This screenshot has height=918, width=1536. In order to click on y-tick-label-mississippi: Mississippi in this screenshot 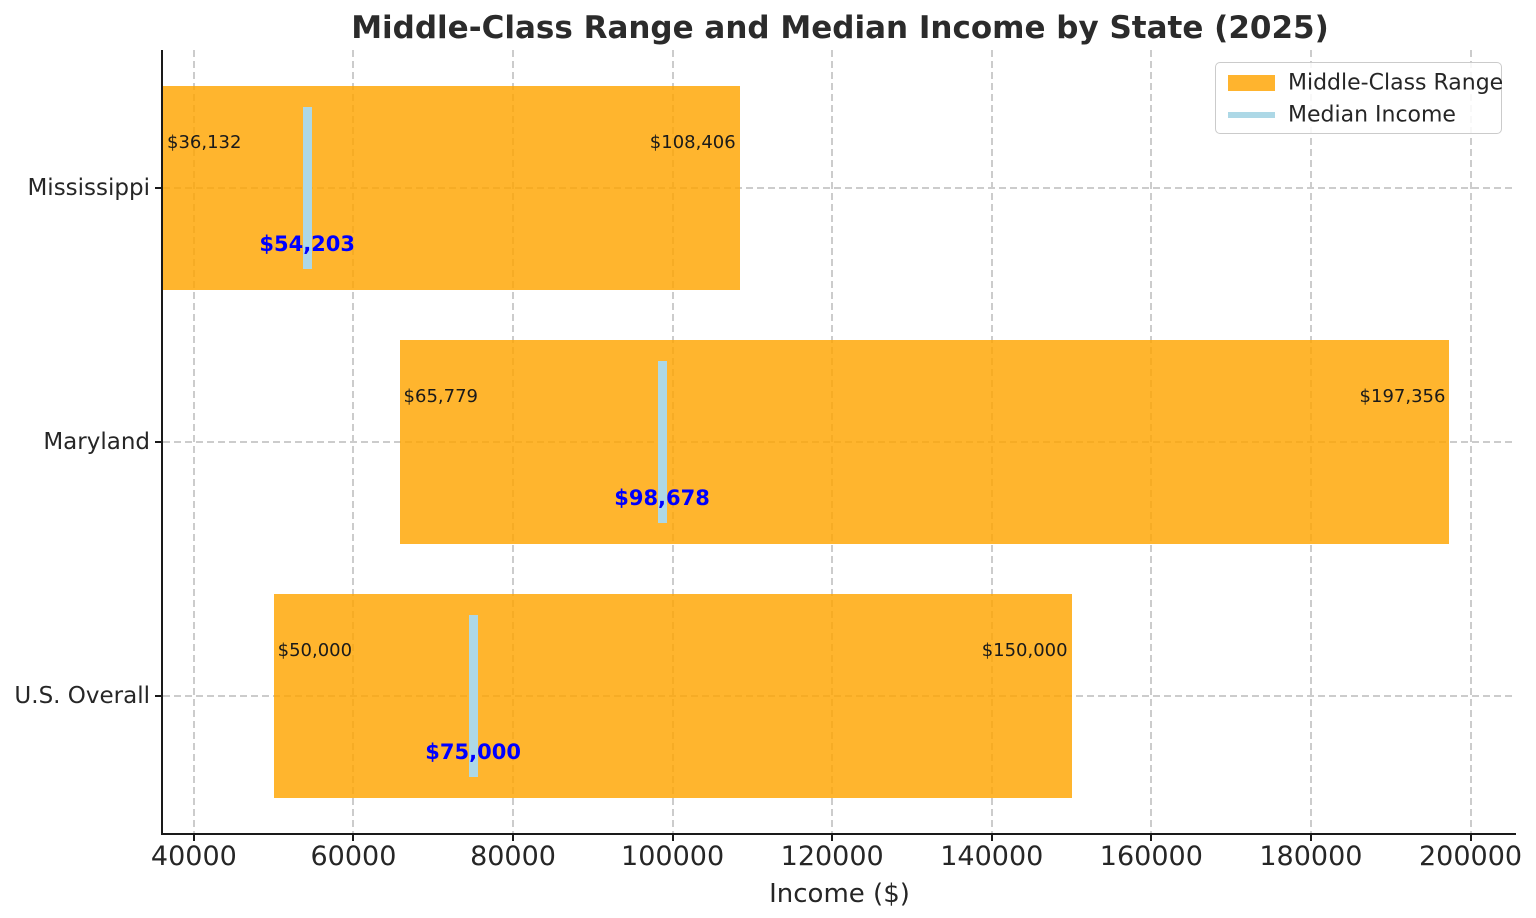, I will do `click(88, 188)`.